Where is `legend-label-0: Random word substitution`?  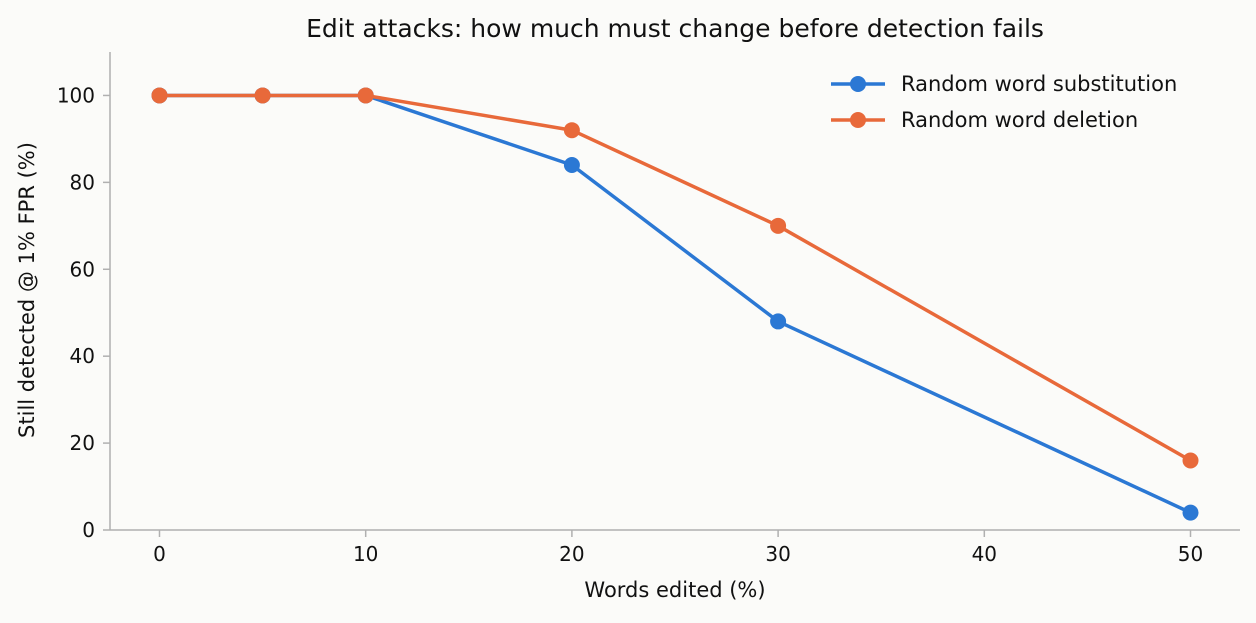
legend-label-0: Random word substitution is located at coordinates (1039, 84).